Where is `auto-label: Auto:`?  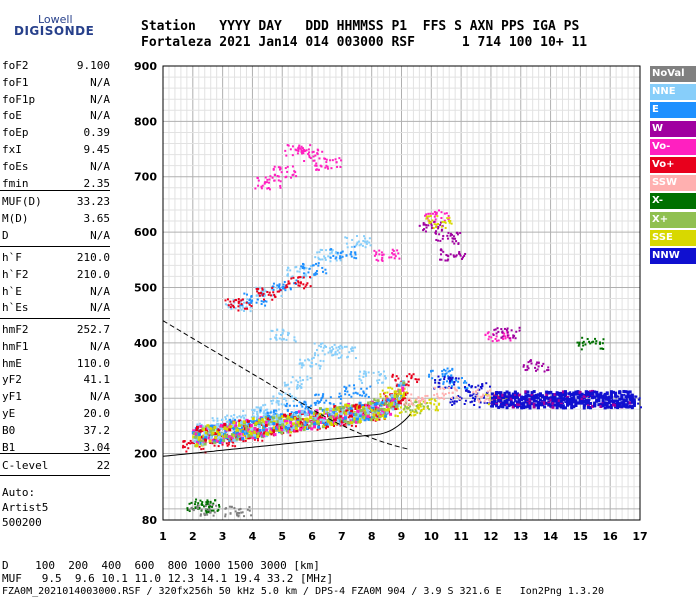
auto-label: Auto: is located at coordinates (19, 492).